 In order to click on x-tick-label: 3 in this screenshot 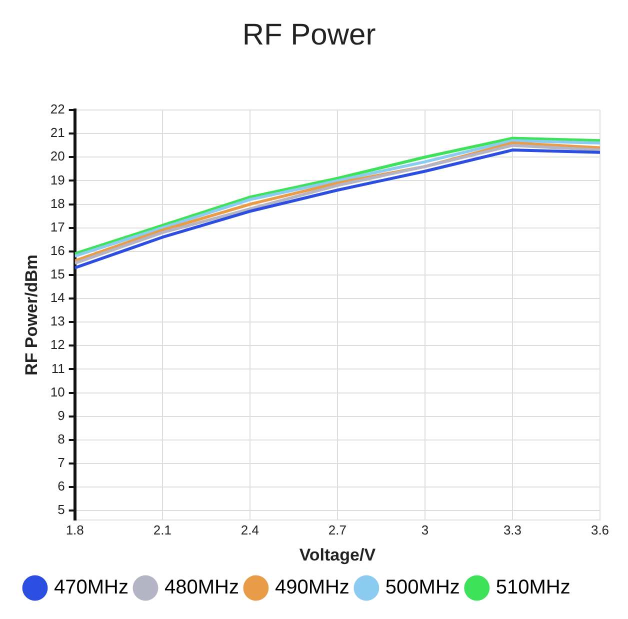, I will do `click(425, 530)`.